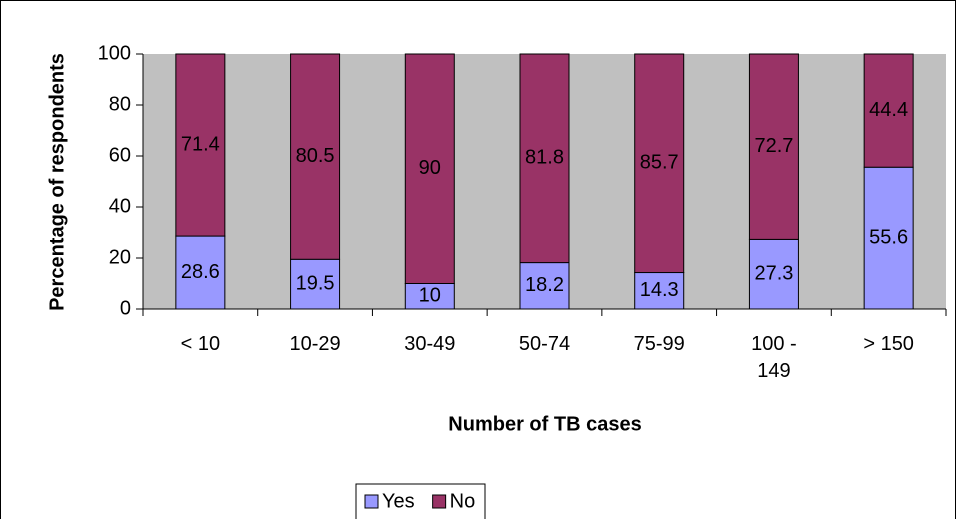  I want to click on x-tick-label: < 10, so click(200, 344).